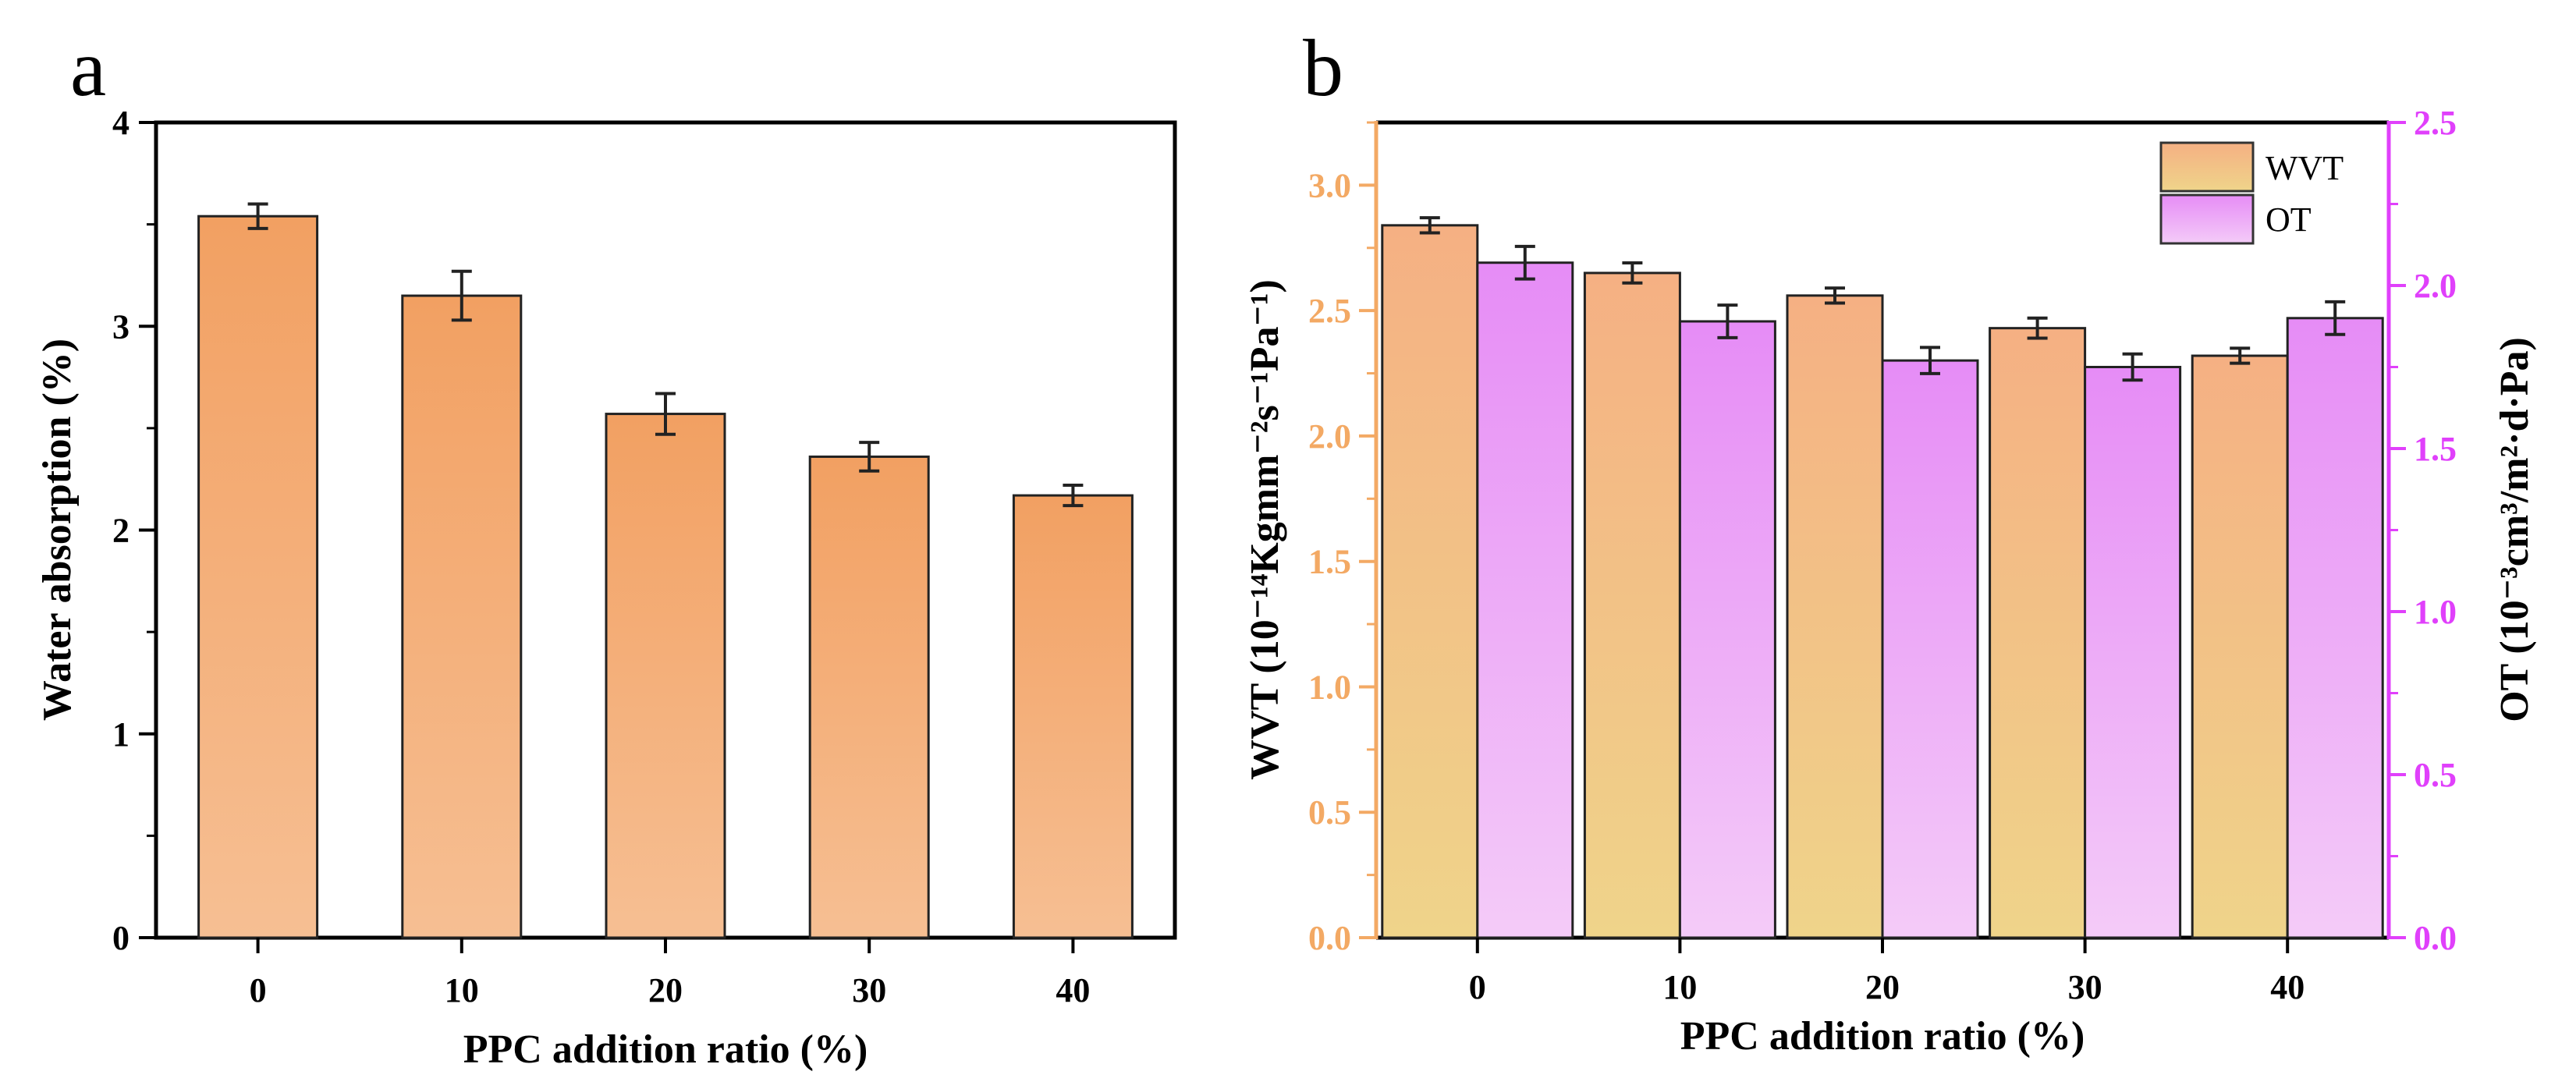  I want to click on panel-a-x-tick-label: 40, so click(1073, 990).